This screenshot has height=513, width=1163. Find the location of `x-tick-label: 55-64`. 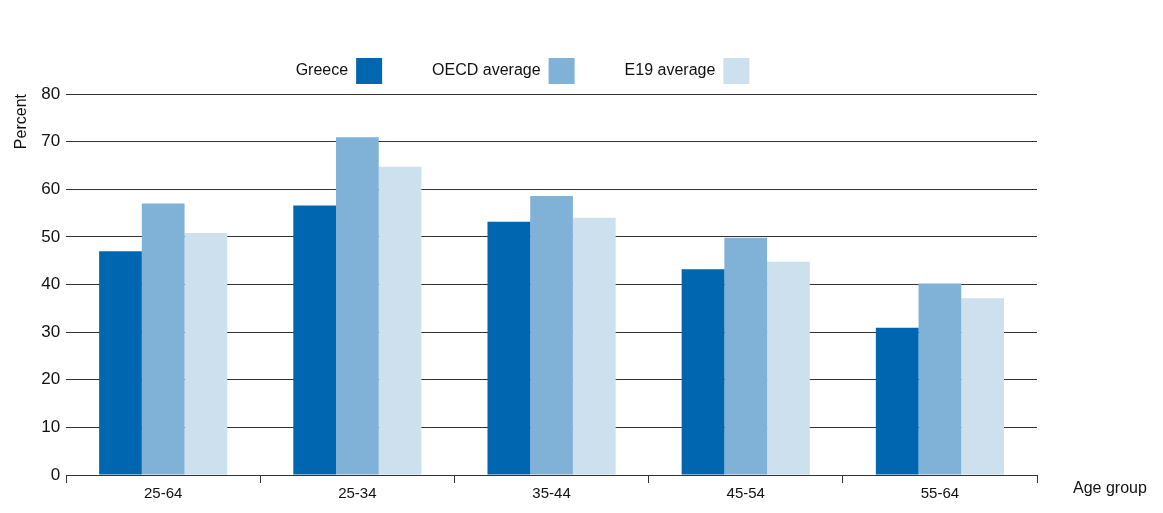

x-tick-label: 55-64 is located at coordinates (940, 493).